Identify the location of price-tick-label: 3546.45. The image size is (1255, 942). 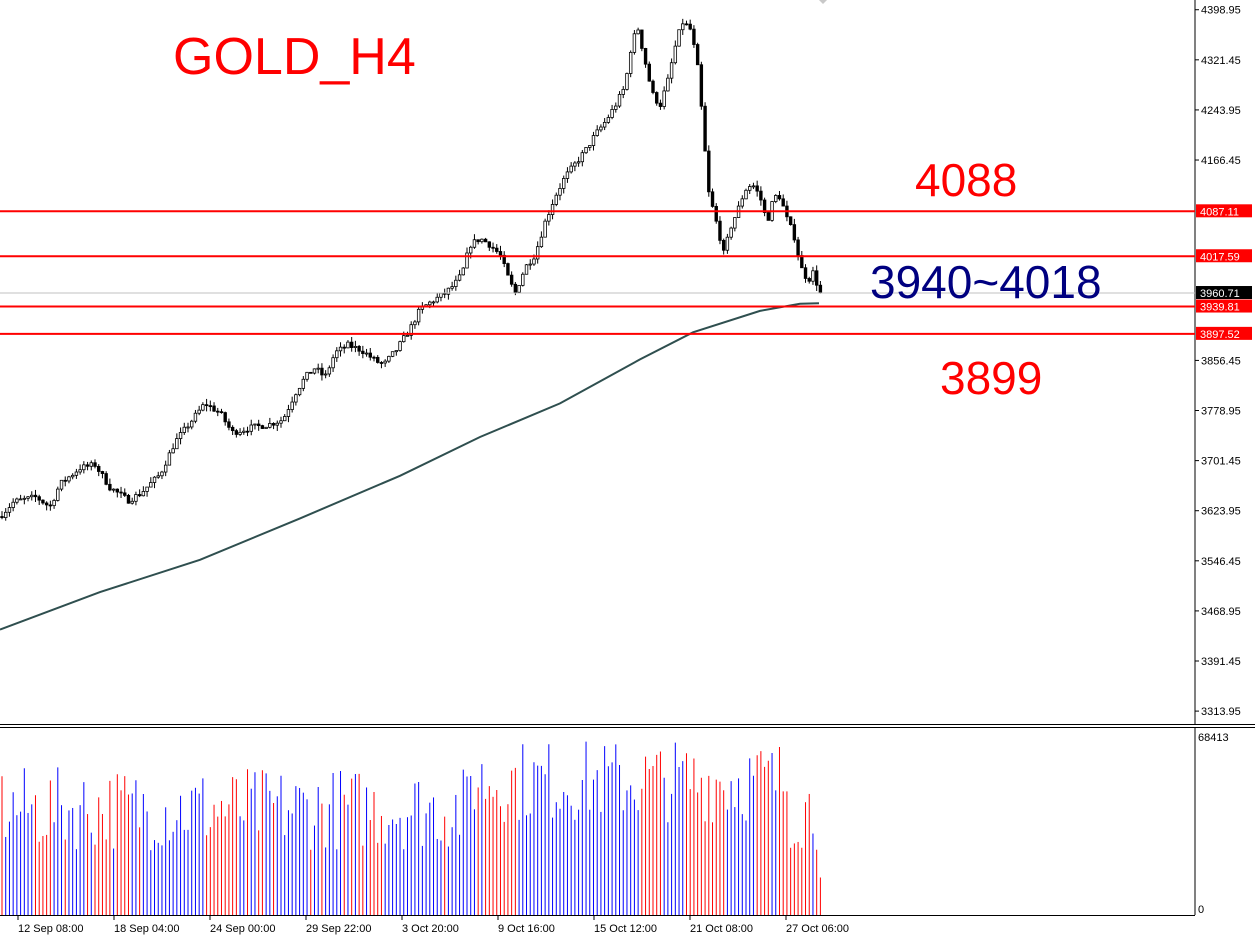
(1221, 562).